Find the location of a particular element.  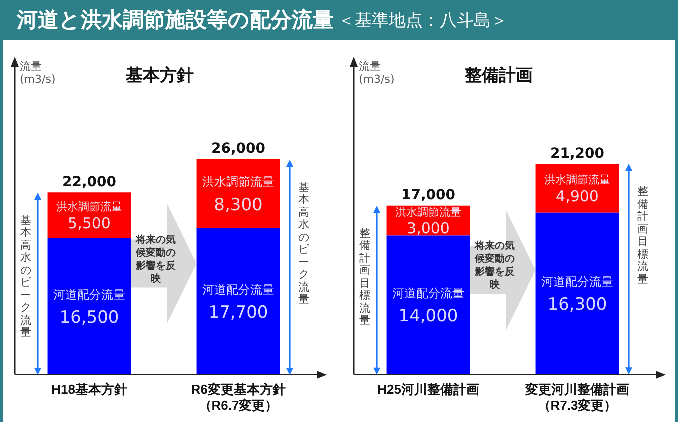

data-label: 3,000 is located at coordinates (428, 229).